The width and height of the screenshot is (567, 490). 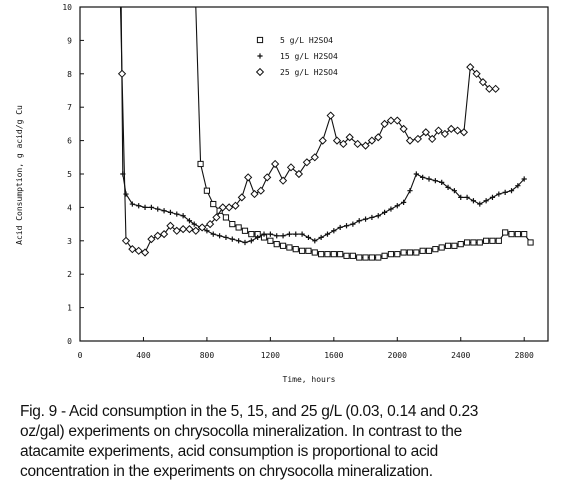 What do you see at coordinates (69, 207) in the screenshot?
I see `y-tick-label: 4` at bounding box center [69, 207].